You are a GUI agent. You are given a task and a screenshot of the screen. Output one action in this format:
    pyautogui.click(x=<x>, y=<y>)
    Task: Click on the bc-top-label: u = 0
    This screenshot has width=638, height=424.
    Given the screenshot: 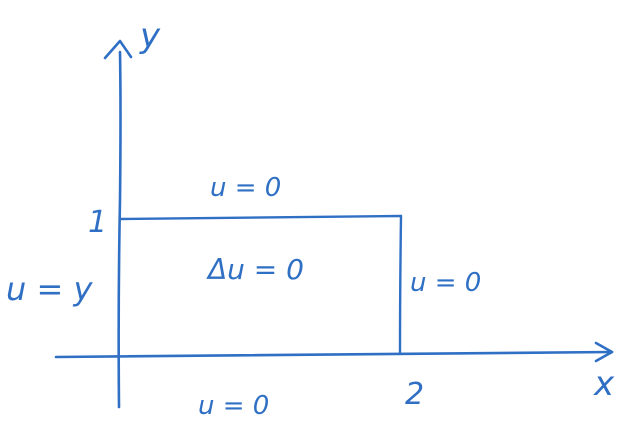 What is the action you would take?
    pyautogui.click(x=245, y=188)
    